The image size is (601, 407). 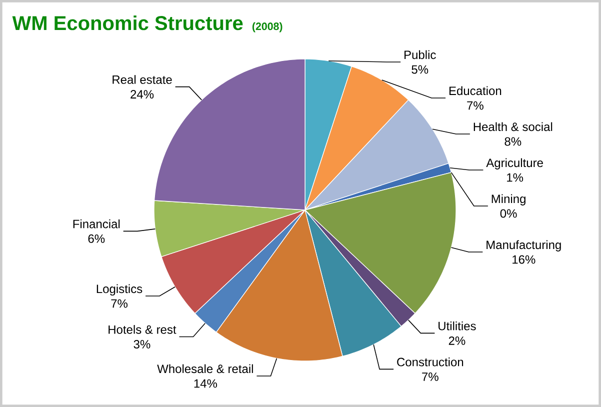 What do you see at coordinates (509, 200) in the screenshot?
I see `category-label: Mining` at bounding box center [509, 200].